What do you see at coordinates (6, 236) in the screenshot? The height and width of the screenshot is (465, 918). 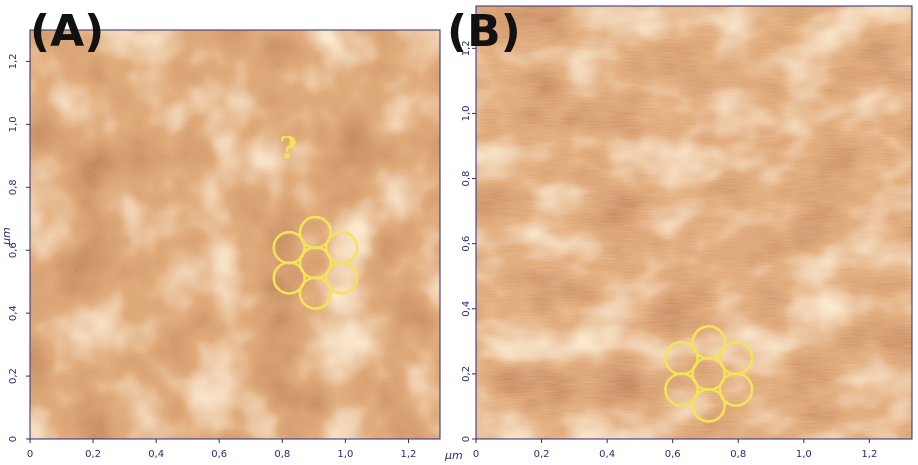 I see `y-axis-unit: µm` at bounding box center [6, 236].